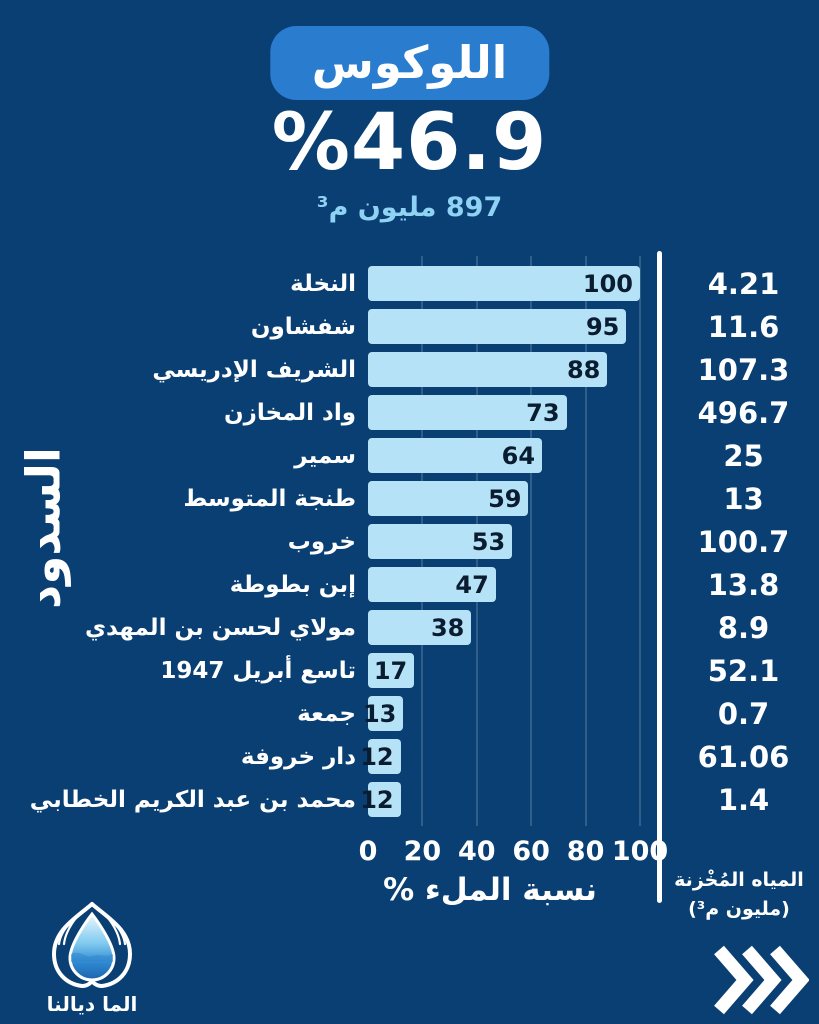  I want to click on dam-name-label: خروب, so click(321, 541).